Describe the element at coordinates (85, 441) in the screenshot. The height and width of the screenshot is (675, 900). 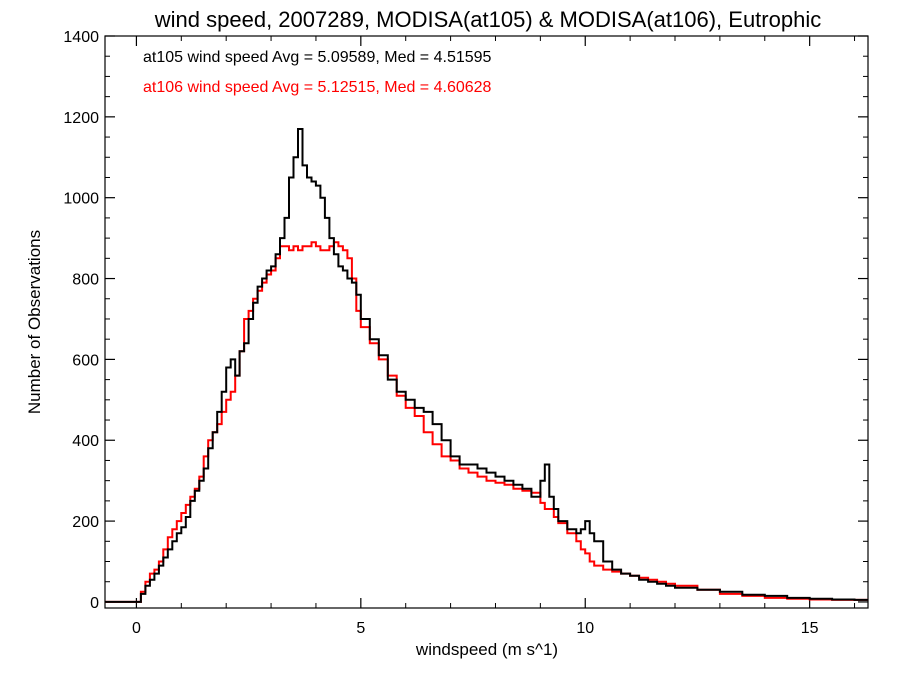
I see `y-tick-label: 400` at that location.